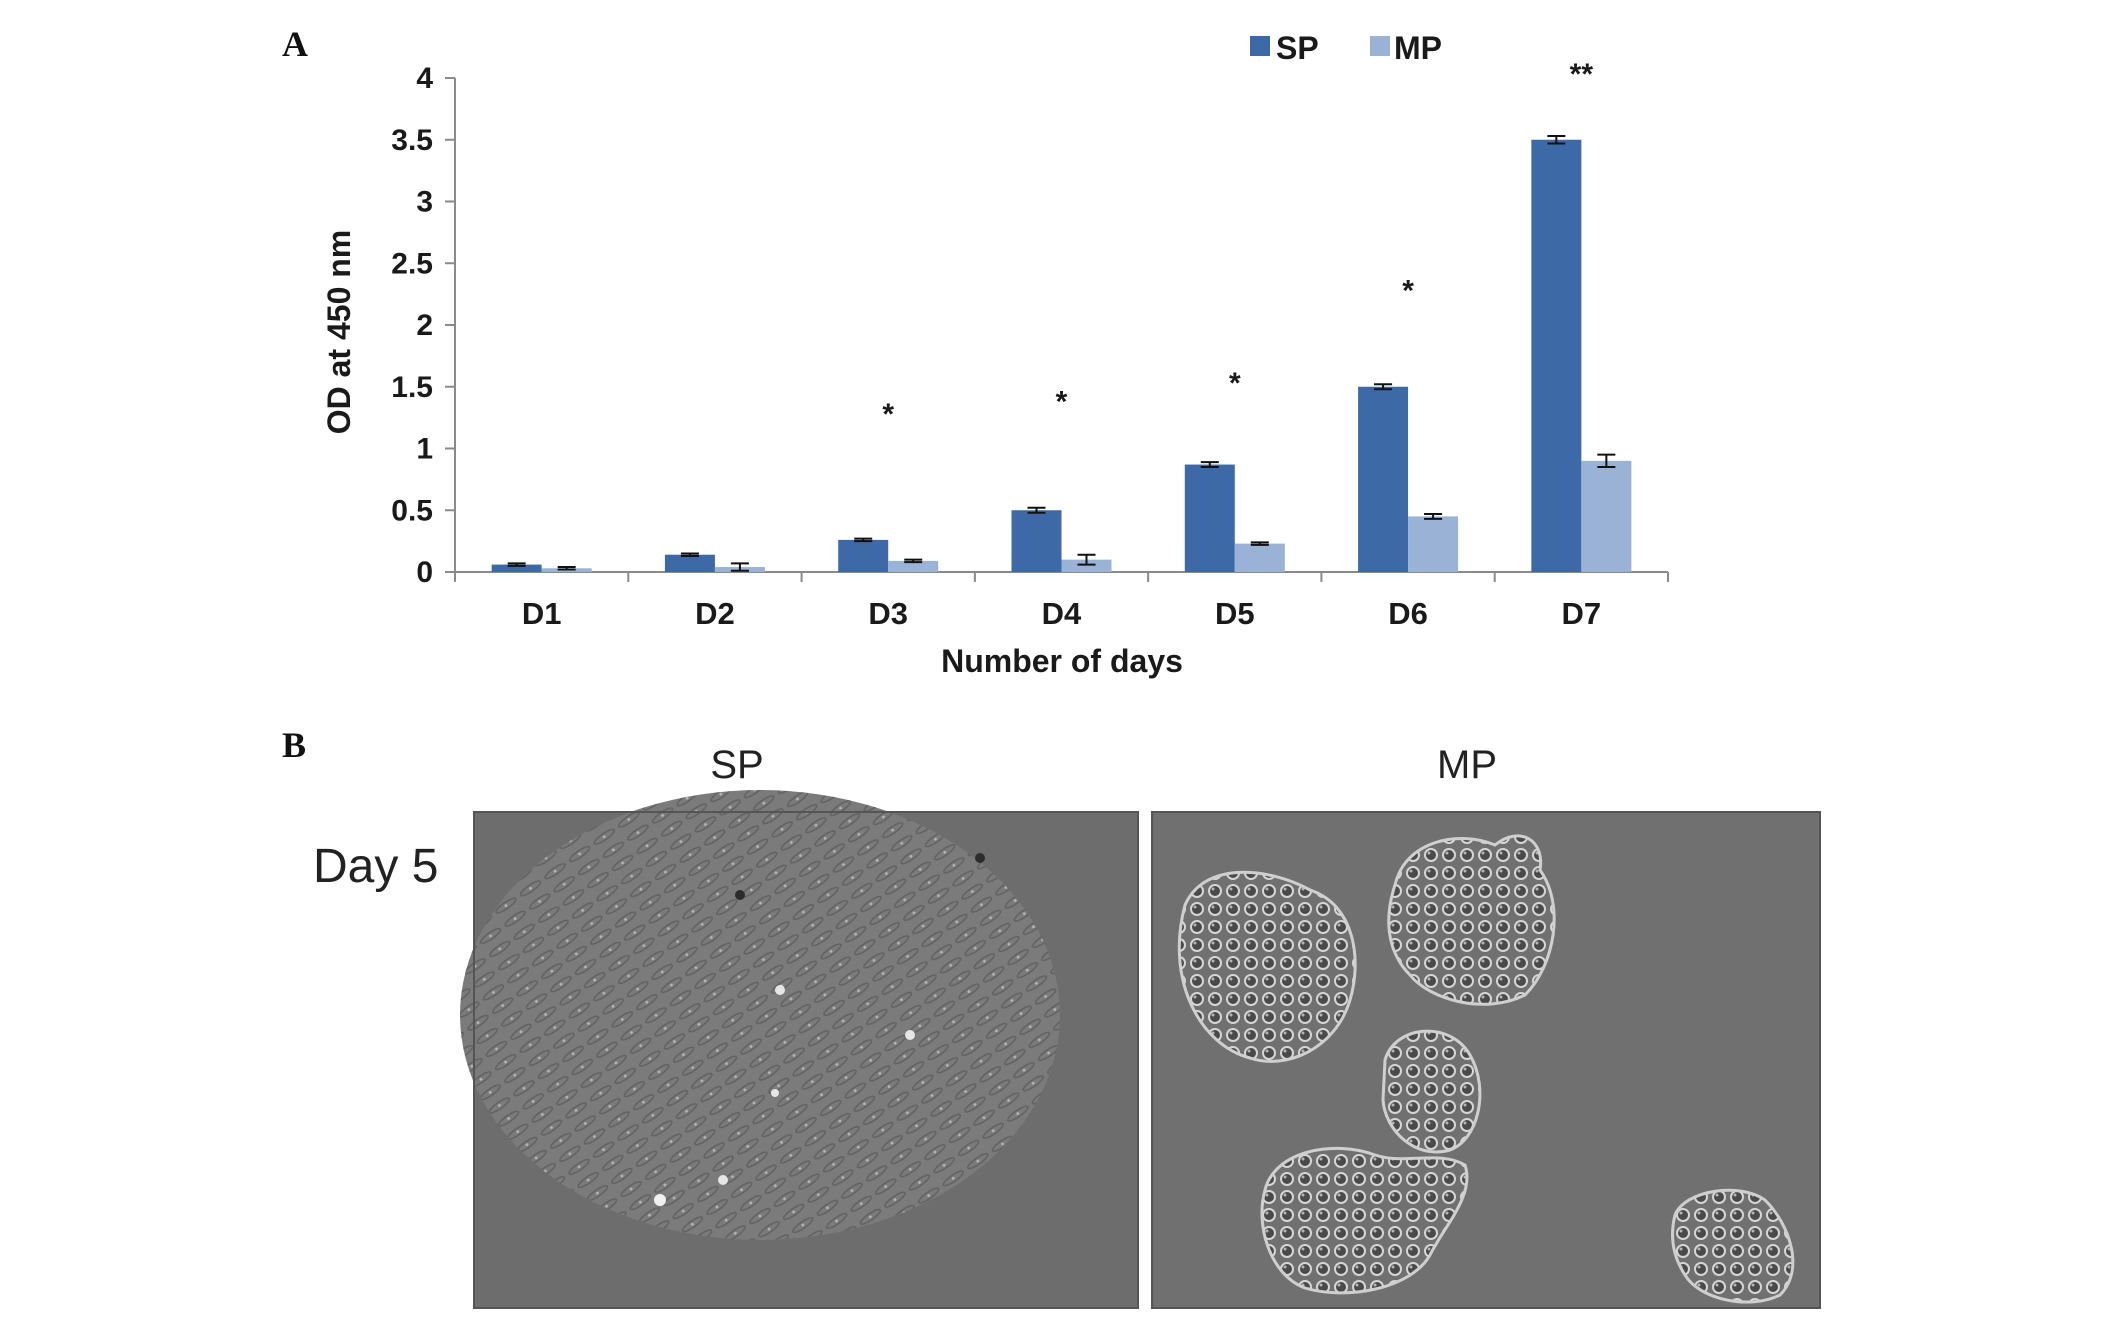 Image resolution: width=2126 pixels, height=1318 pixels. Describe the element at coordinates (412, 510) in the screenshot. I see `y-tick-label: 0.5` at that location.